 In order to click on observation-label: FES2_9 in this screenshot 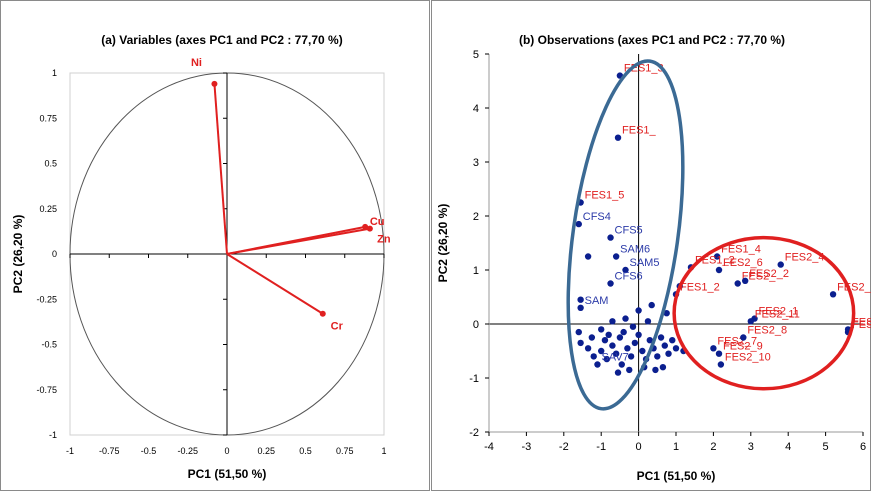, I will do `click(743, 347)`.